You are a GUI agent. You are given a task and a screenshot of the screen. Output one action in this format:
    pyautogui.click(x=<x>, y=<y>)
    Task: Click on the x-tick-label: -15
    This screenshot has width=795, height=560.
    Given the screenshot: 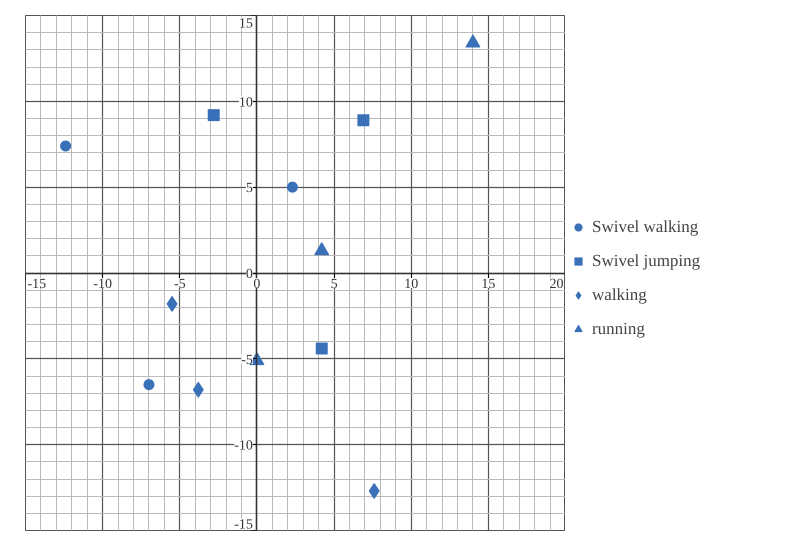 What is the action you would take?
    pyautogui.click(x=37, y=284)
    